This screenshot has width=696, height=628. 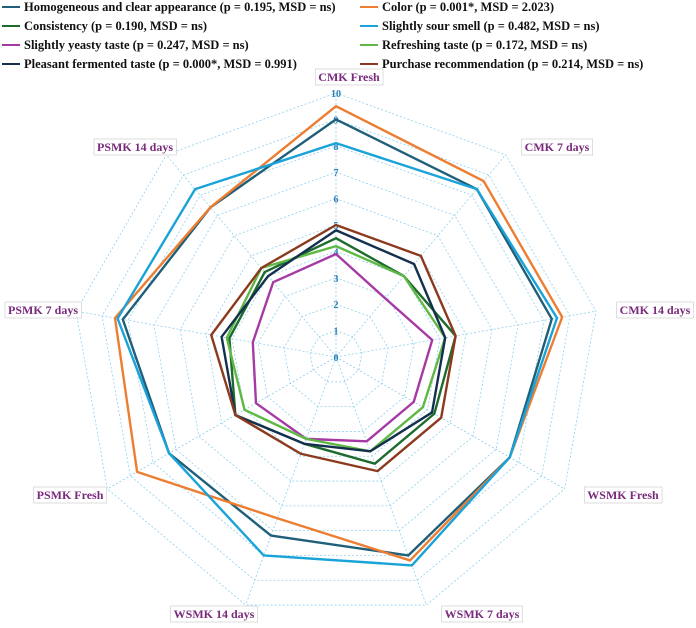 I want to click on axis-label-text: WSMK Fresh, so click(x=623, y=495).